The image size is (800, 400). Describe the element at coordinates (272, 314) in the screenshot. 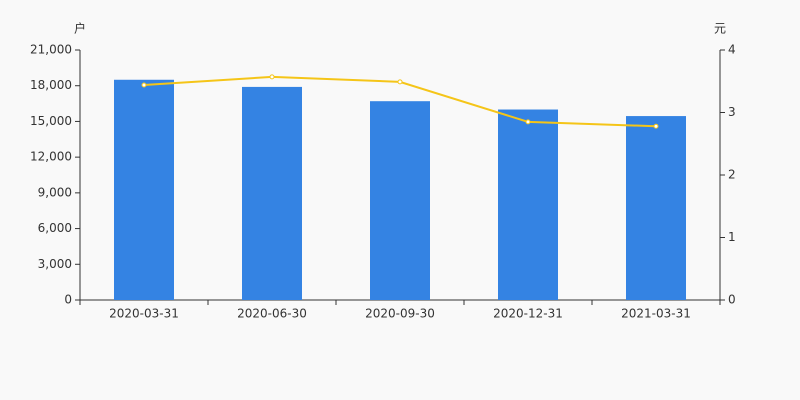

I see `x-tick-label: 2020-06-30` at that location.